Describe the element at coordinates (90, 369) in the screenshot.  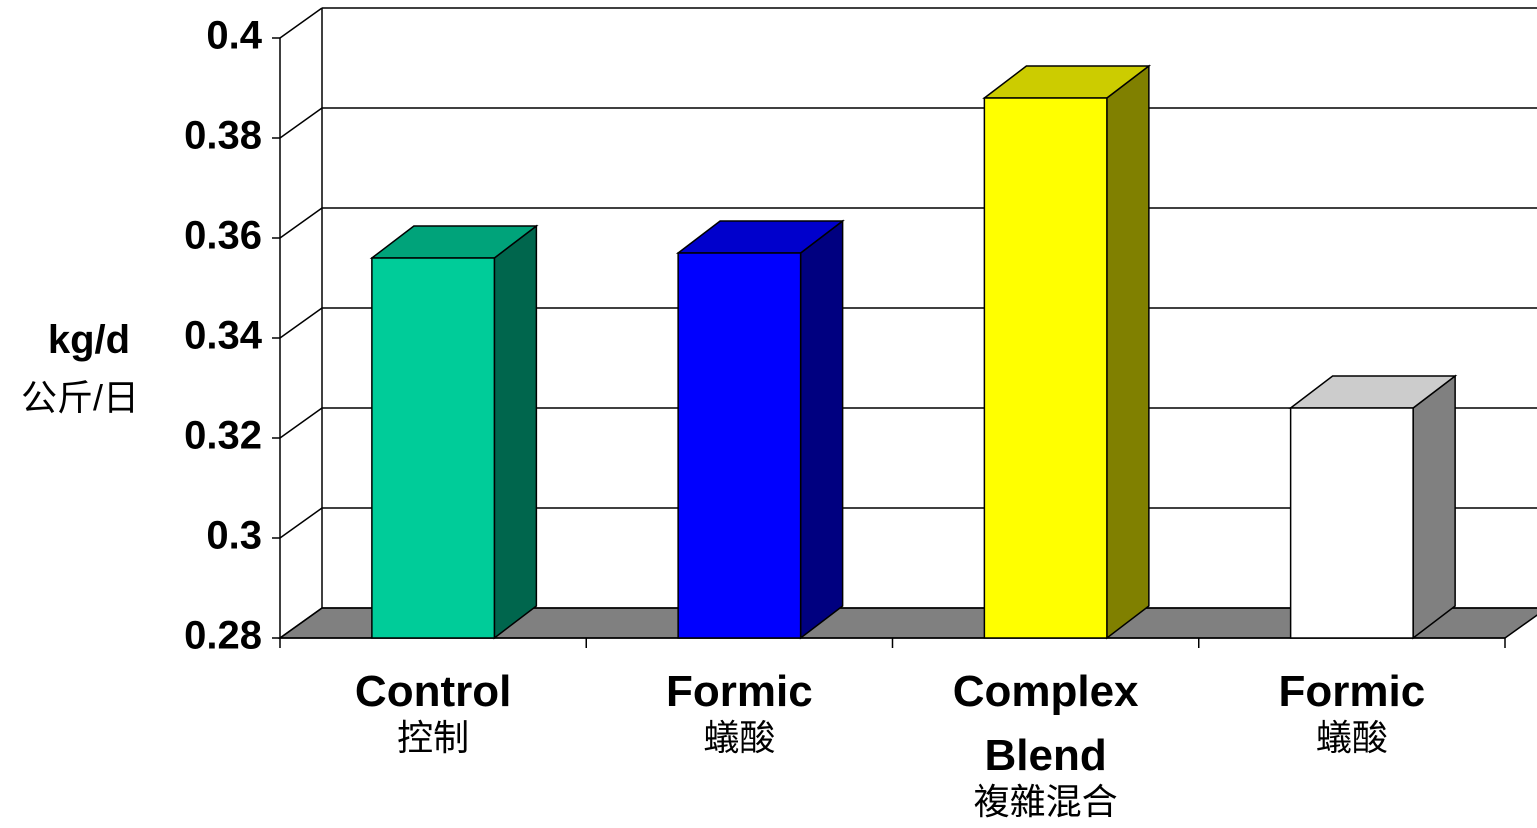
I see `y-axis-label: kg/d 公斤/日` at that location.